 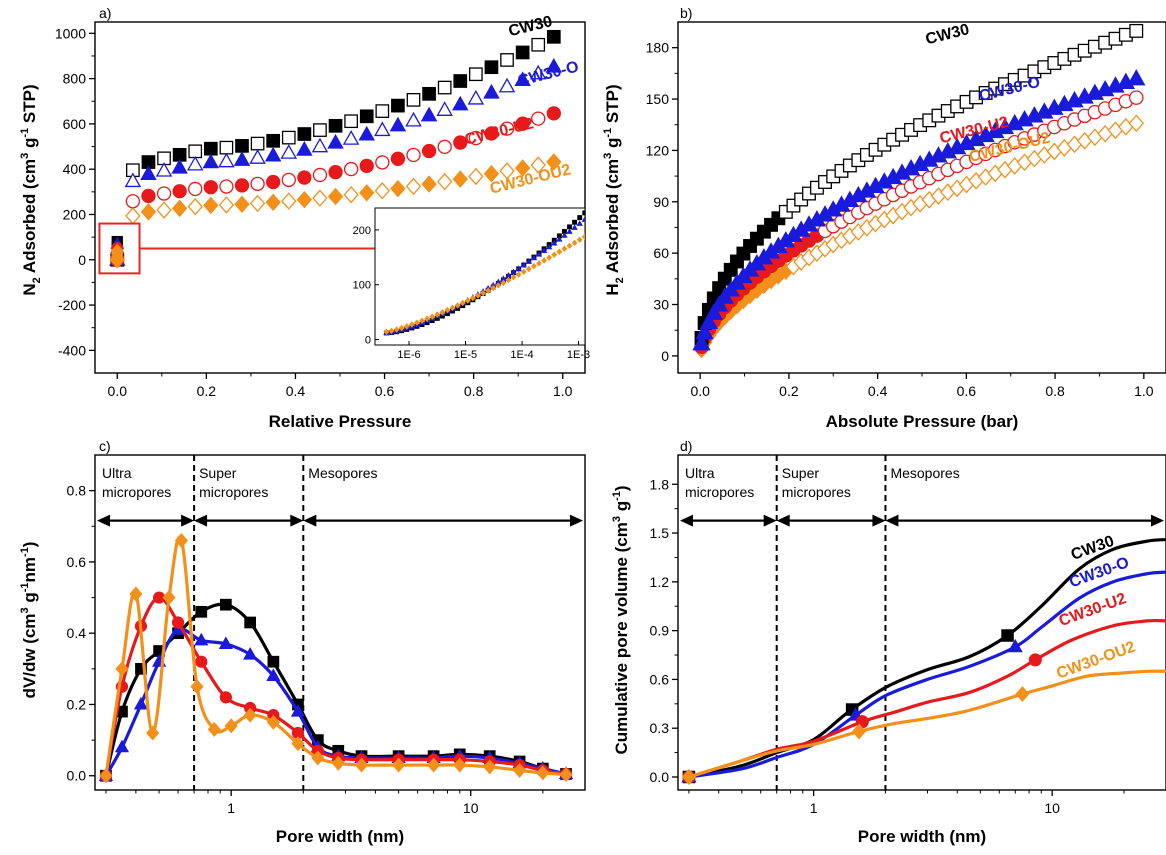 What do you see at coordinates (608, 133) in the screenshot?
I see `y-label-part: -1` at bounding box center [608, 133].